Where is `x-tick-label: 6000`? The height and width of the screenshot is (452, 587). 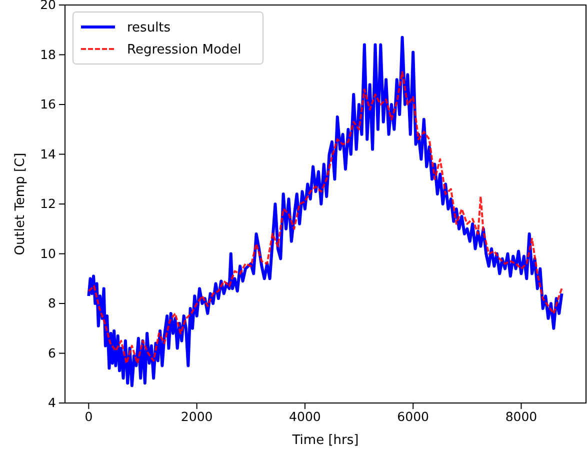 x-tick-label: 6000 is located at coordinates (413, 416).